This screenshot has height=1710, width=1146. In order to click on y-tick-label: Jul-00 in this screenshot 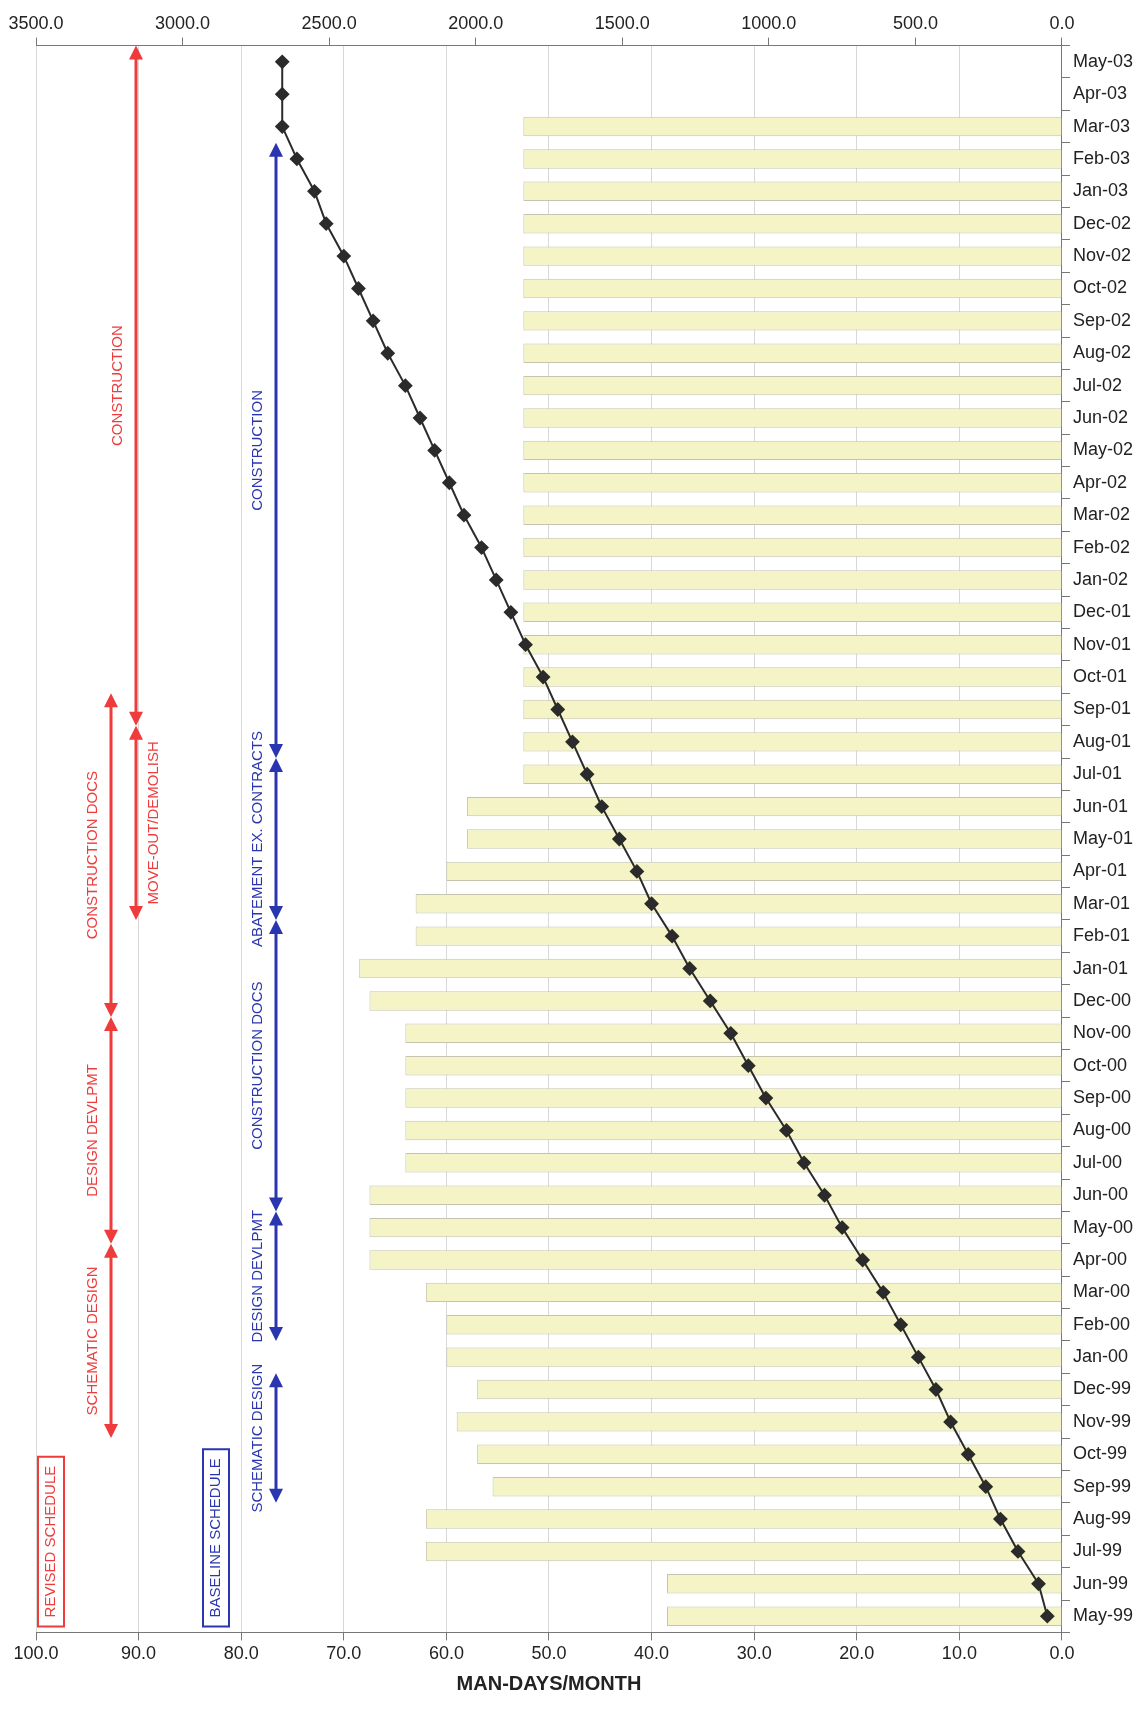, I will do `click(1097, 1161)`.